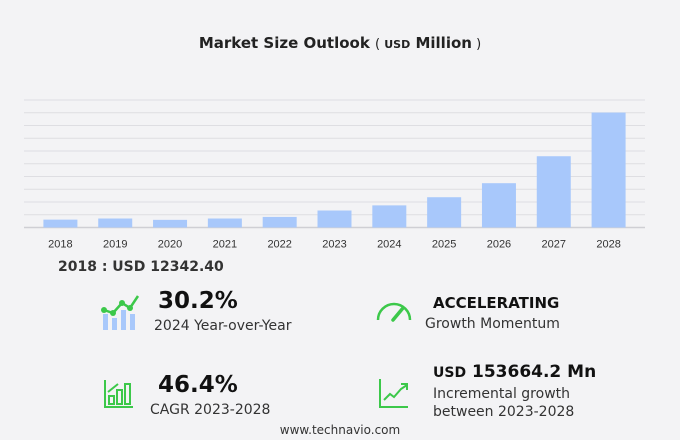  What do you see at coordinates (492, 324) in the screenshot?
I see `momentum-label: Growth Momentum` at bounding box center [492, 324].